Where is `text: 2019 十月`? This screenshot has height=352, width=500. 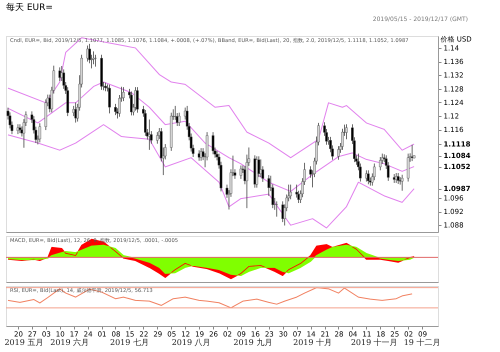 text: 2019 十月 is located at coordinates (312, 342).